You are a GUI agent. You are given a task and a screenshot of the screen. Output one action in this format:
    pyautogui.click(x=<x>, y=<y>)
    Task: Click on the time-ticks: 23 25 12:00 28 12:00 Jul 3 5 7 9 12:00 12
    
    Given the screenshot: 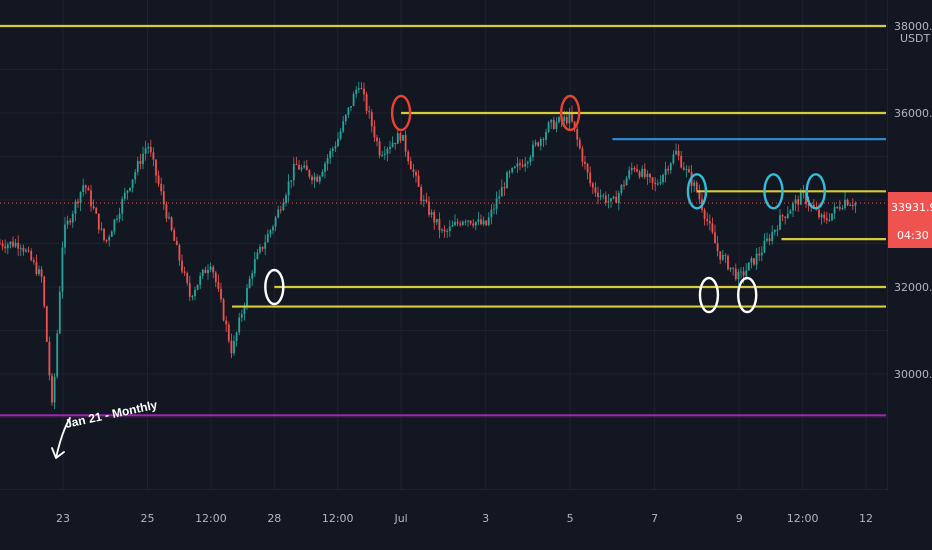 What is the action you would take?
    pyautogui.click(x=464, y=518)
    